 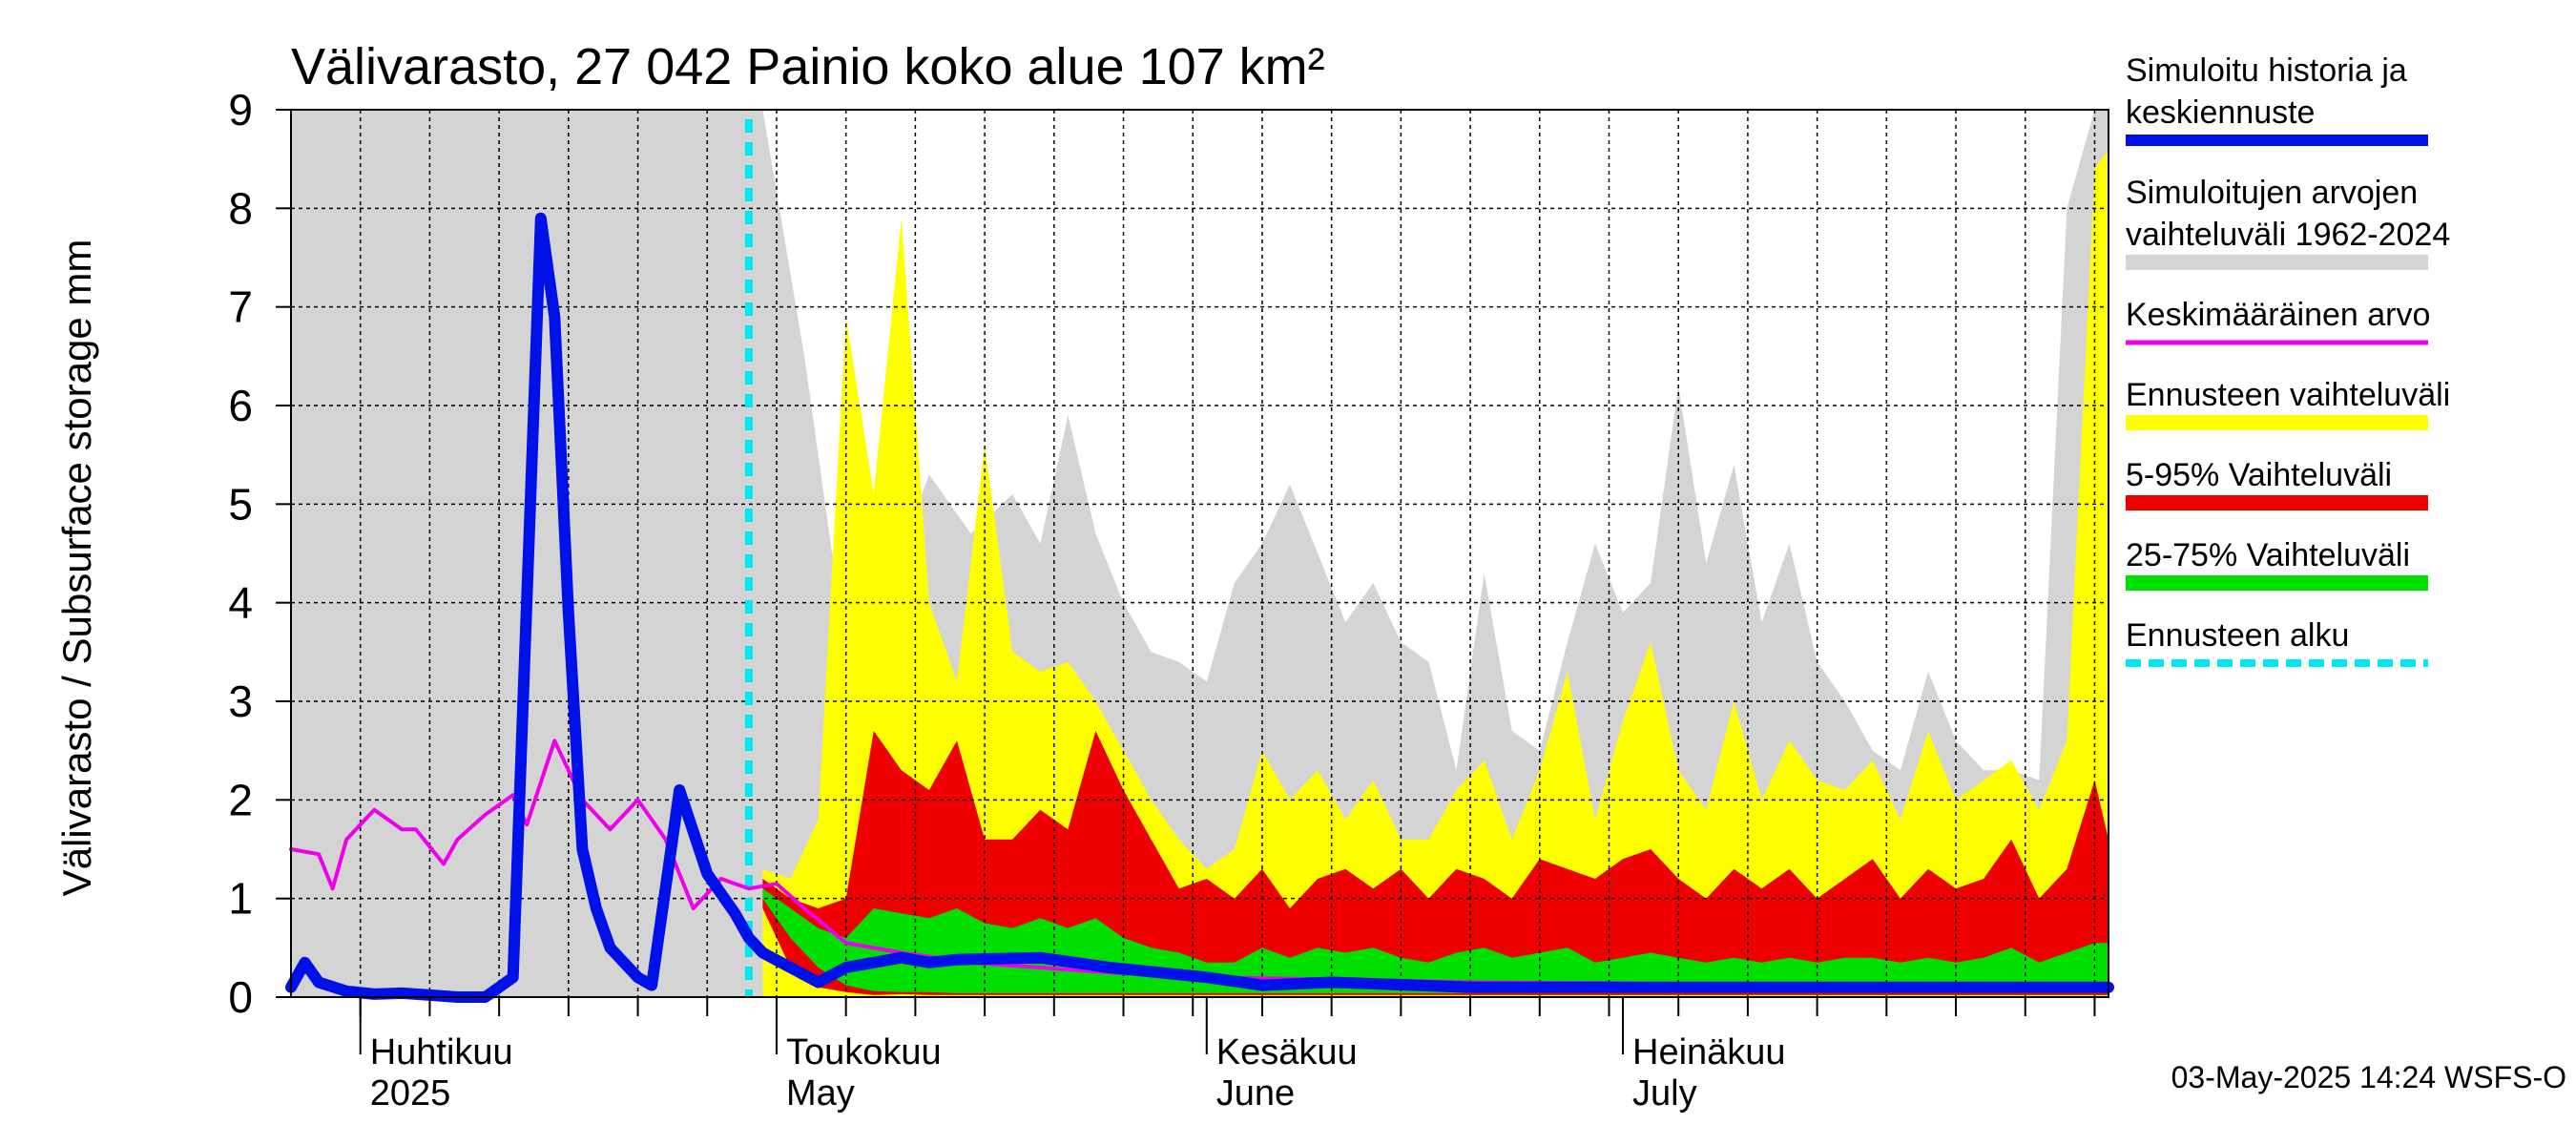 What do you see at coordinates (1287, 1052) in the screenshot?
I see `month-label: Kesäkuu` at bounding box center [1287, 1052].